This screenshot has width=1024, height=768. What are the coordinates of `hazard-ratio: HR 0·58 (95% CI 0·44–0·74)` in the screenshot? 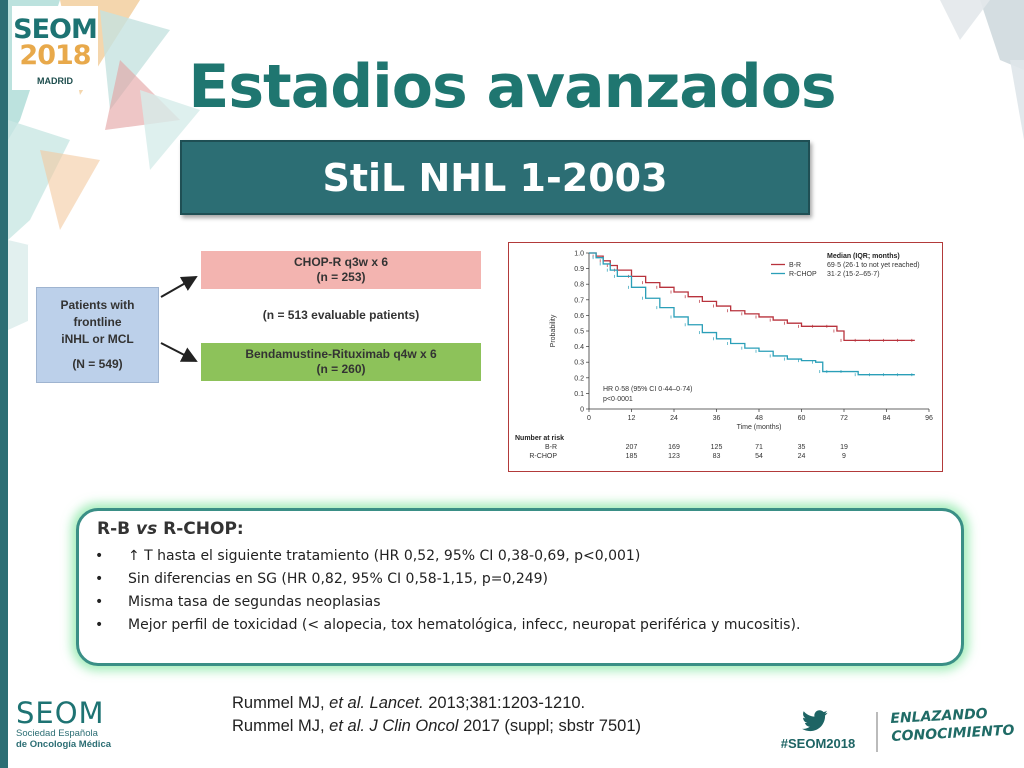 It's located at (648, 389).